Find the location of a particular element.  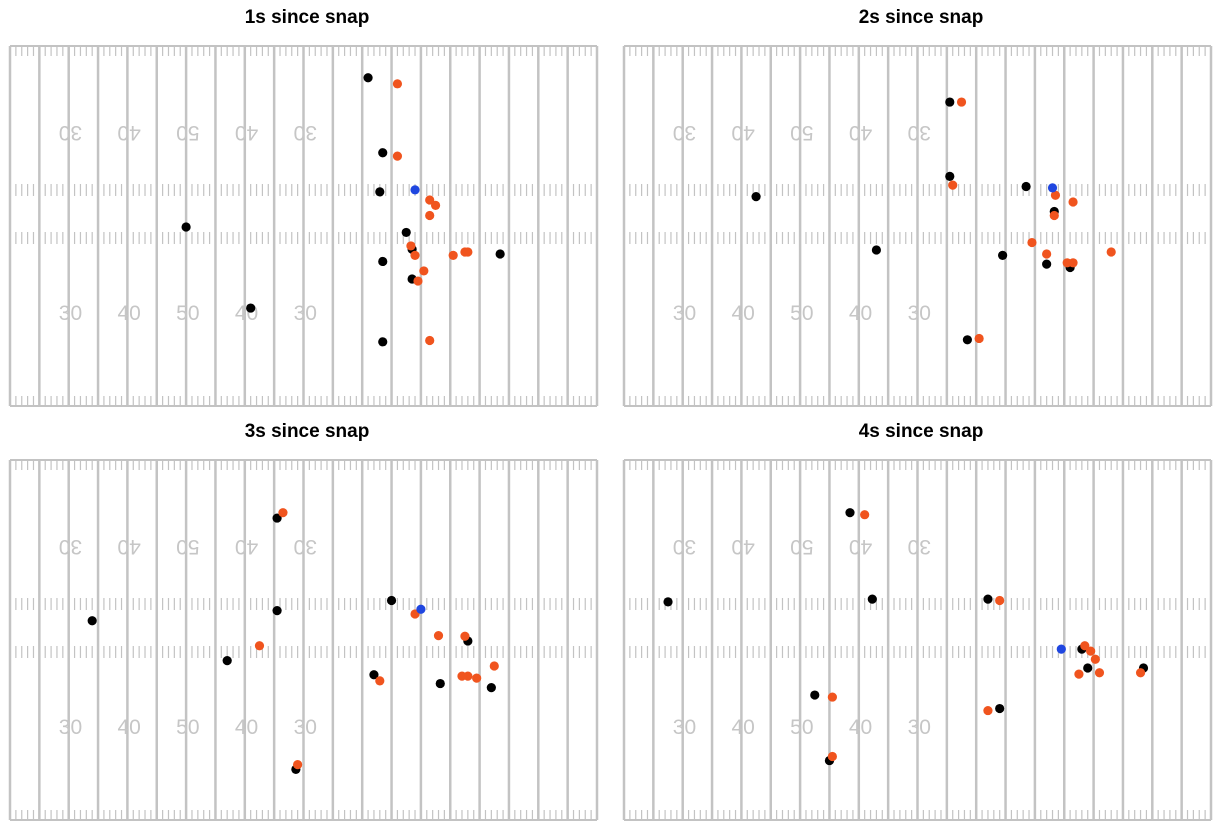

panel-title: 4s since snap is located at coordinates (921, 431).